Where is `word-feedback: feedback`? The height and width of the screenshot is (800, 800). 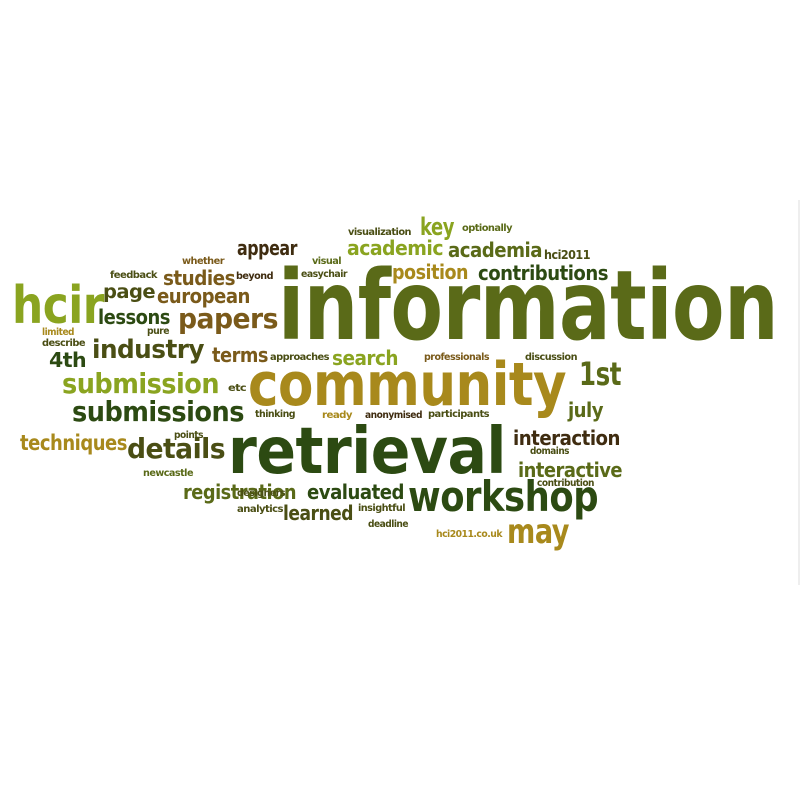 word-feedback: feedback is located at coordinates (134, 275).